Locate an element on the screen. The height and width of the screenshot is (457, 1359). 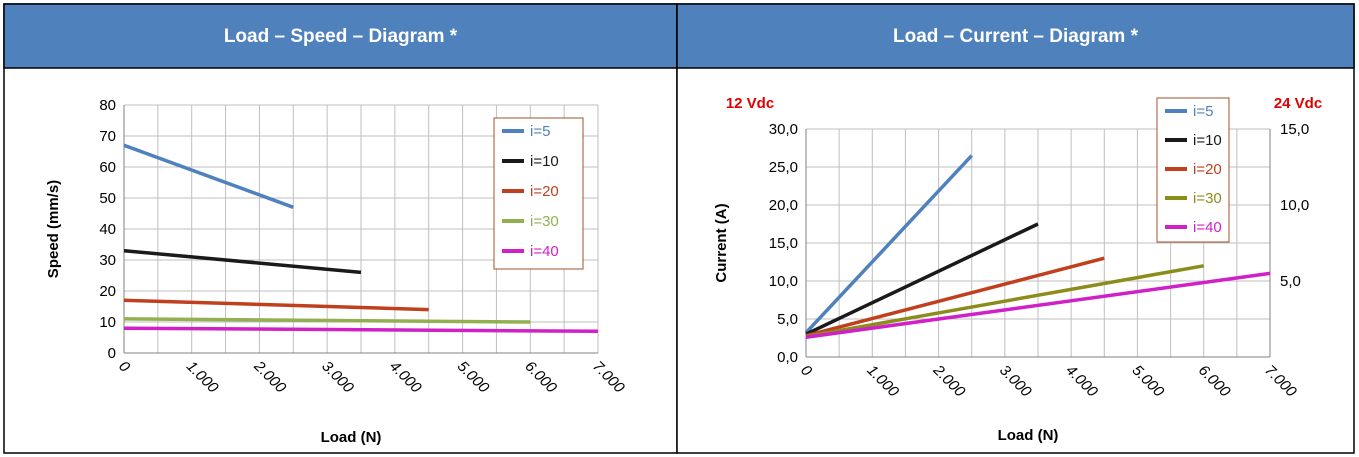
y-tick-label: 25,0 is located at coordinates (783, 167).